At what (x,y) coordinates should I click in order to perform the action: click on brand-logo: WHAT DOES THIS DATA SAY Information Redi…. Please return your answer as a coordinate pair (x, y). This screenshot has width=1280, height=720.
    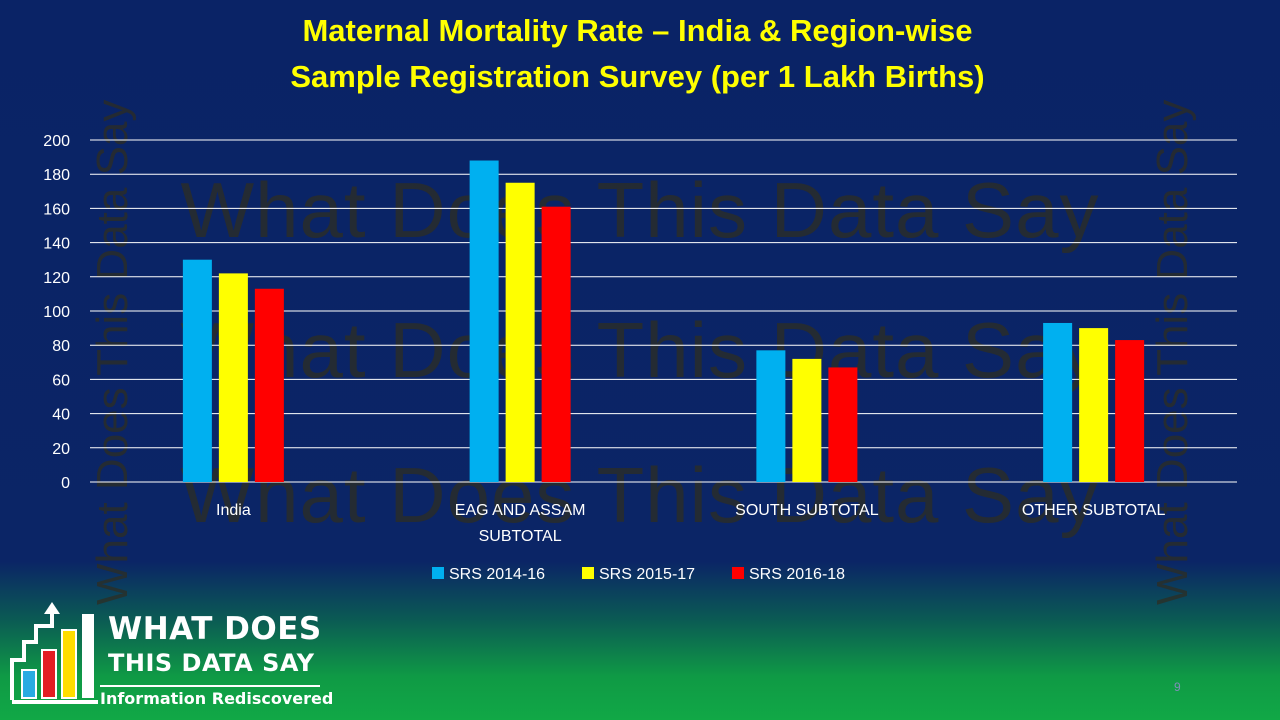
    Looking at the image, I should click on (170, 656).